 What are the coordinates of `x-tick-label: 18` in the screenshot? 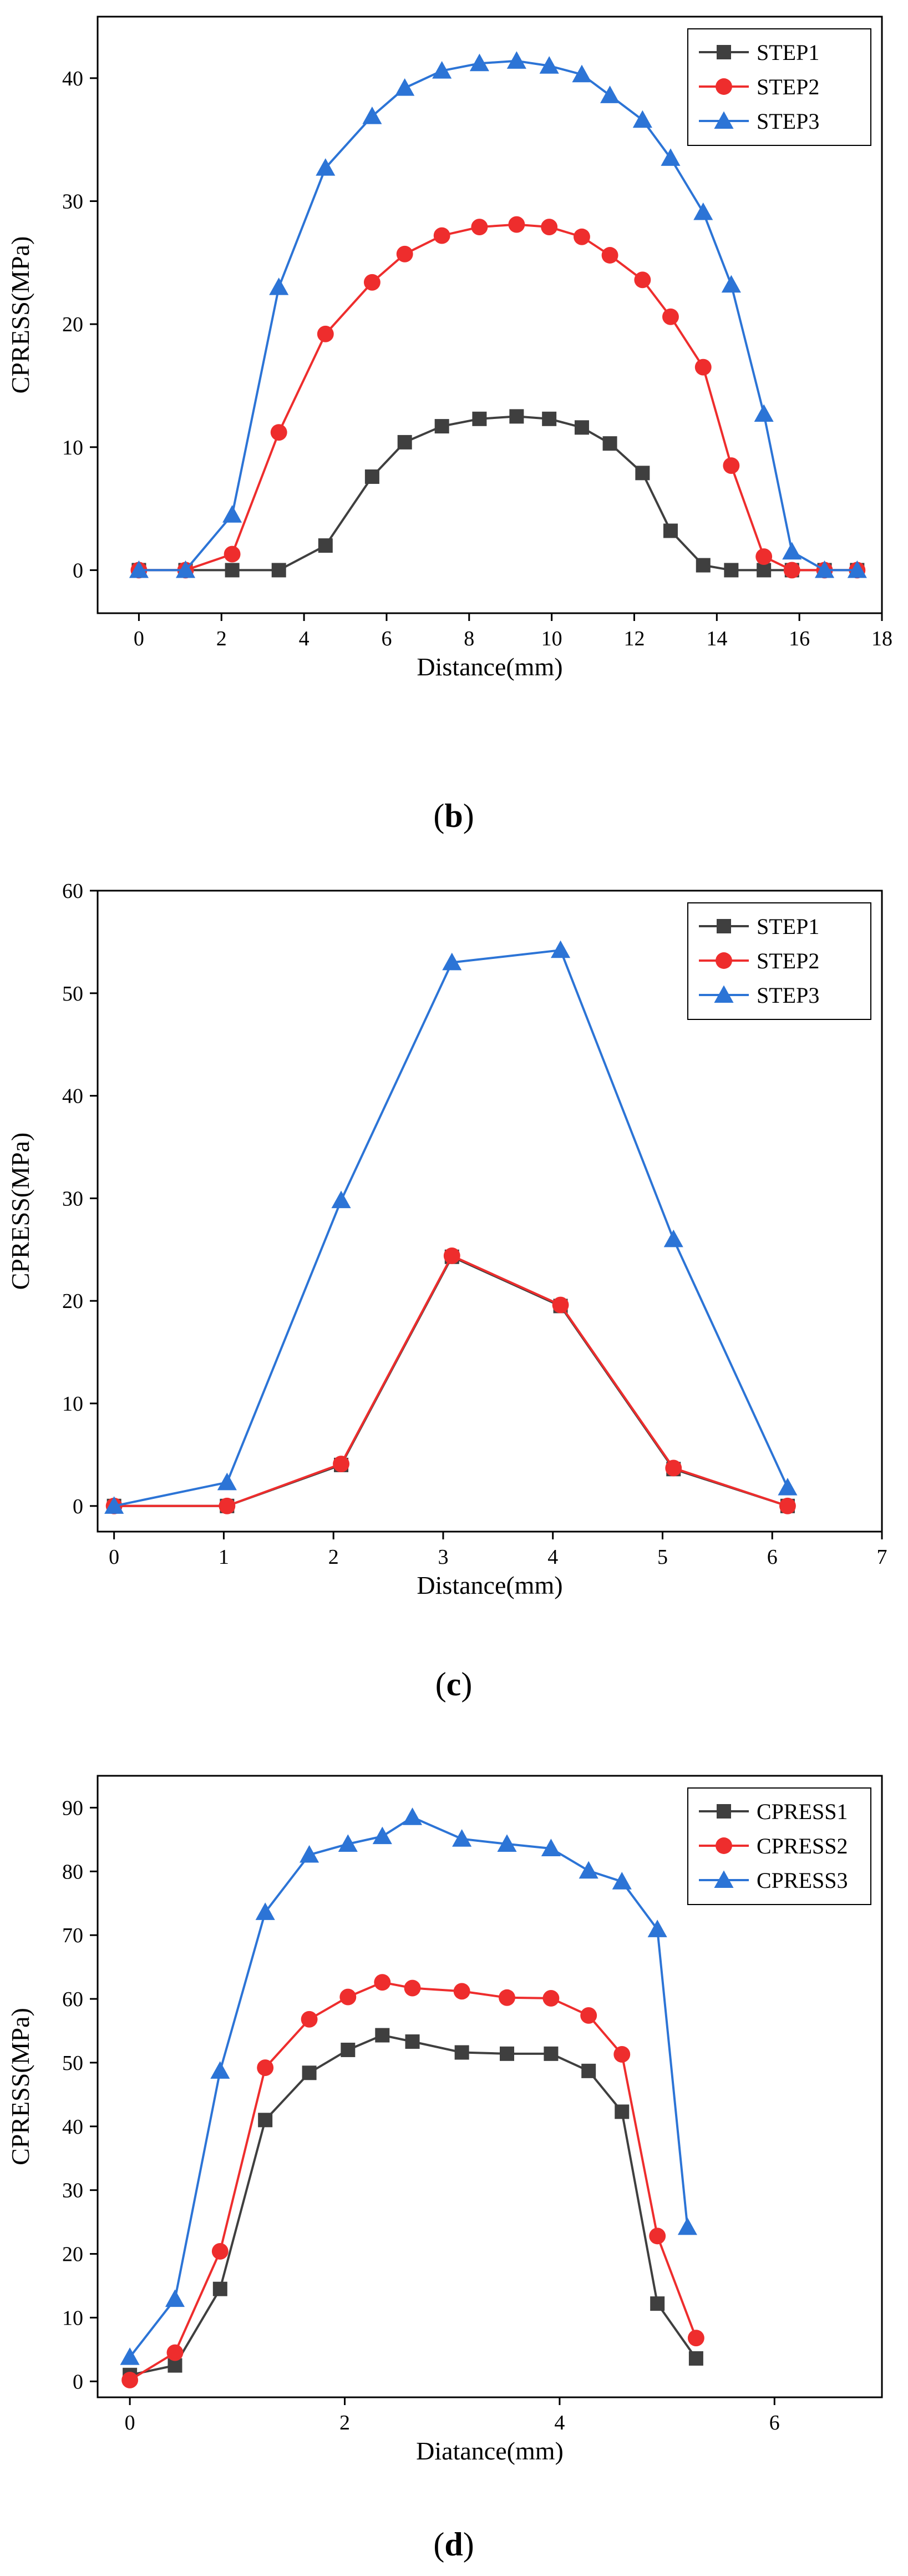 It's located at (881, 638).